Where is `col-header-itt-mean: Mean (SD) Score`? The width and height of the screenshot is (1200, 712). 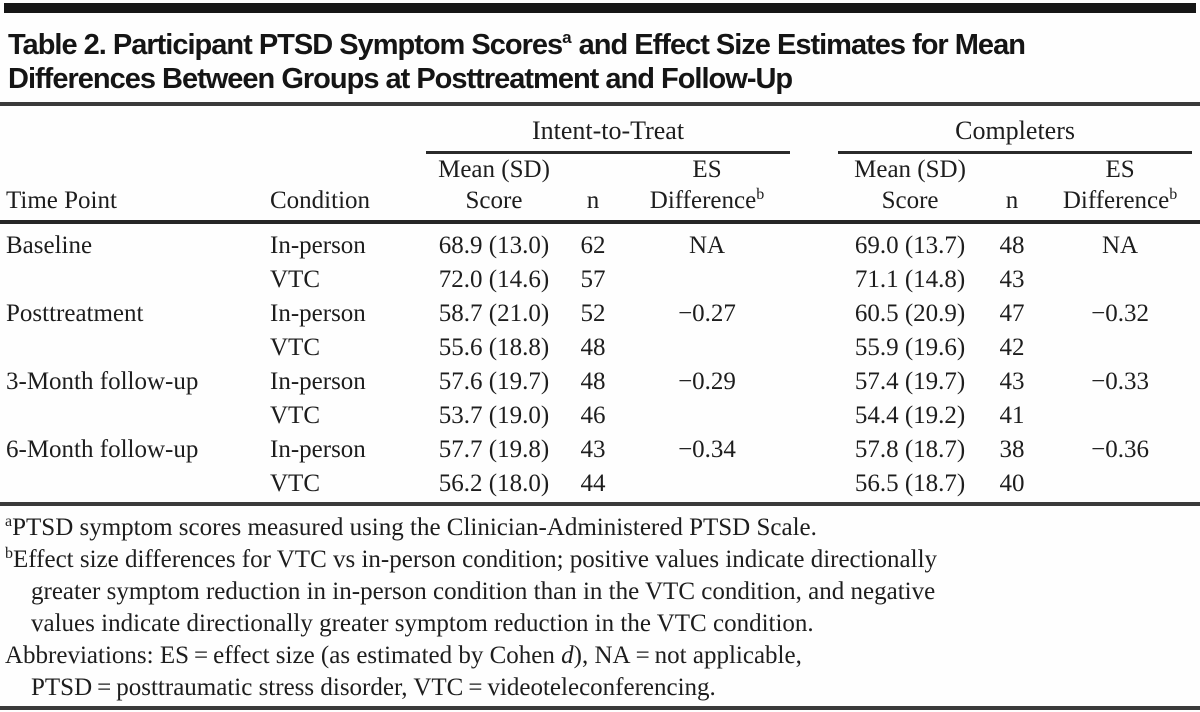
col-header-itt-mean: Mean (SD) Score is located at coordinates (494, 189).